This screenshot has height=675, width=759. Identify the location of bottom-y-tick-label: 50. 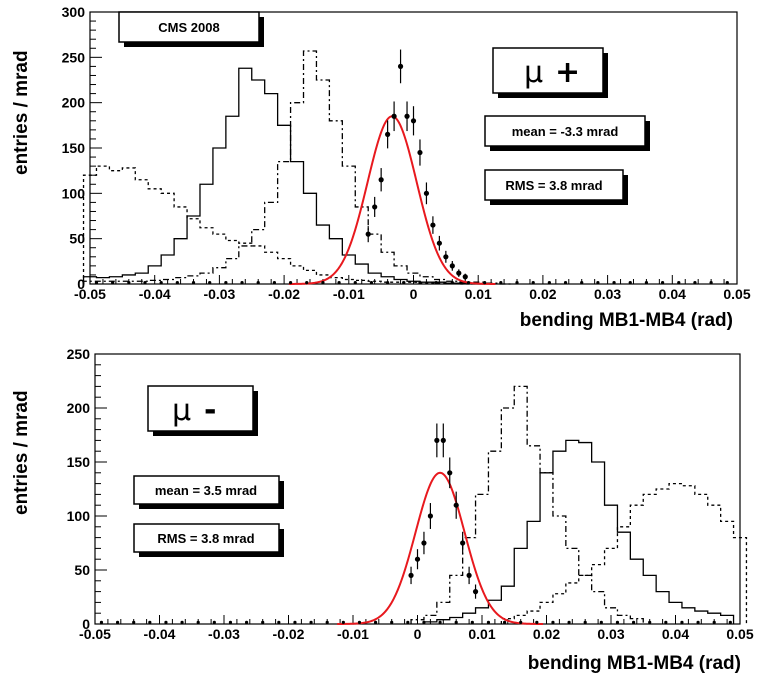
(82, 570).